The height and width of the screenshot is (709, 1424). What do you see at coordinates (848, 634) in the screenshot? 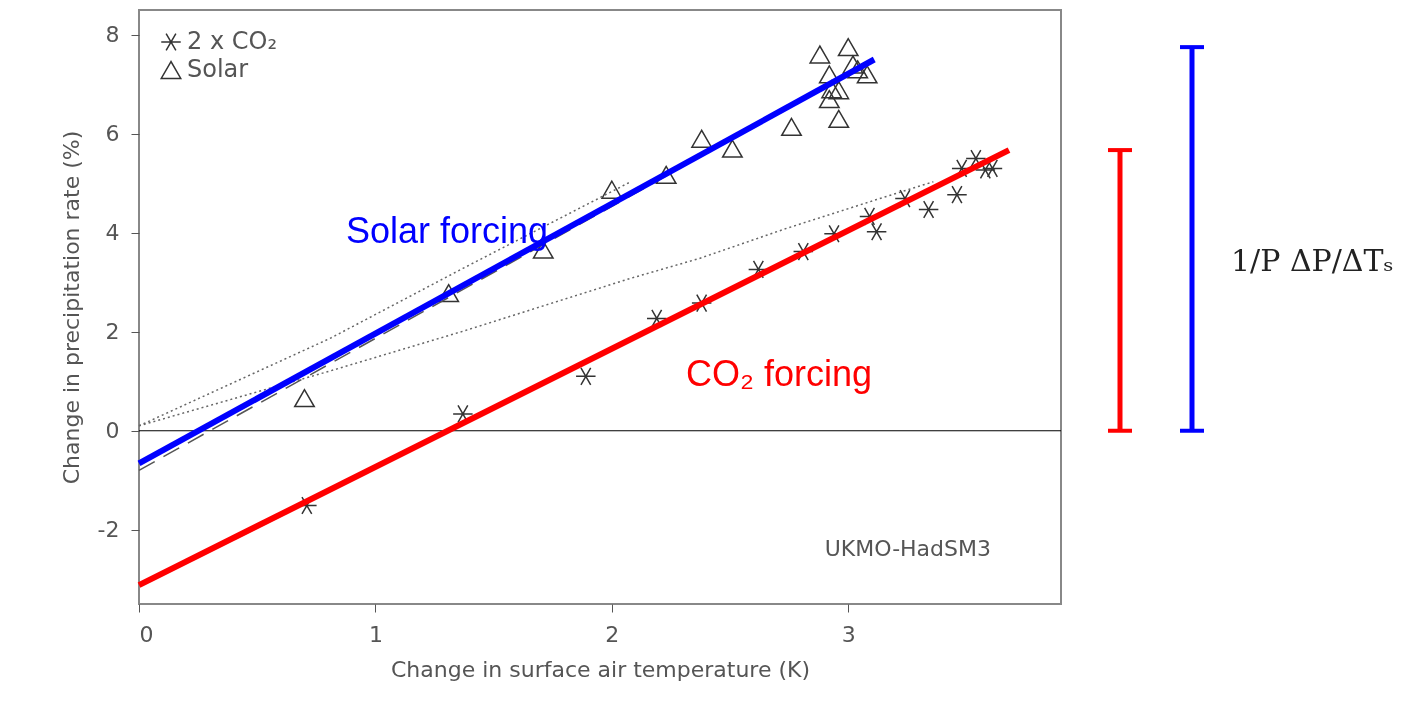
I see `x-tick-label: 3` at bounding box center [848, 634].